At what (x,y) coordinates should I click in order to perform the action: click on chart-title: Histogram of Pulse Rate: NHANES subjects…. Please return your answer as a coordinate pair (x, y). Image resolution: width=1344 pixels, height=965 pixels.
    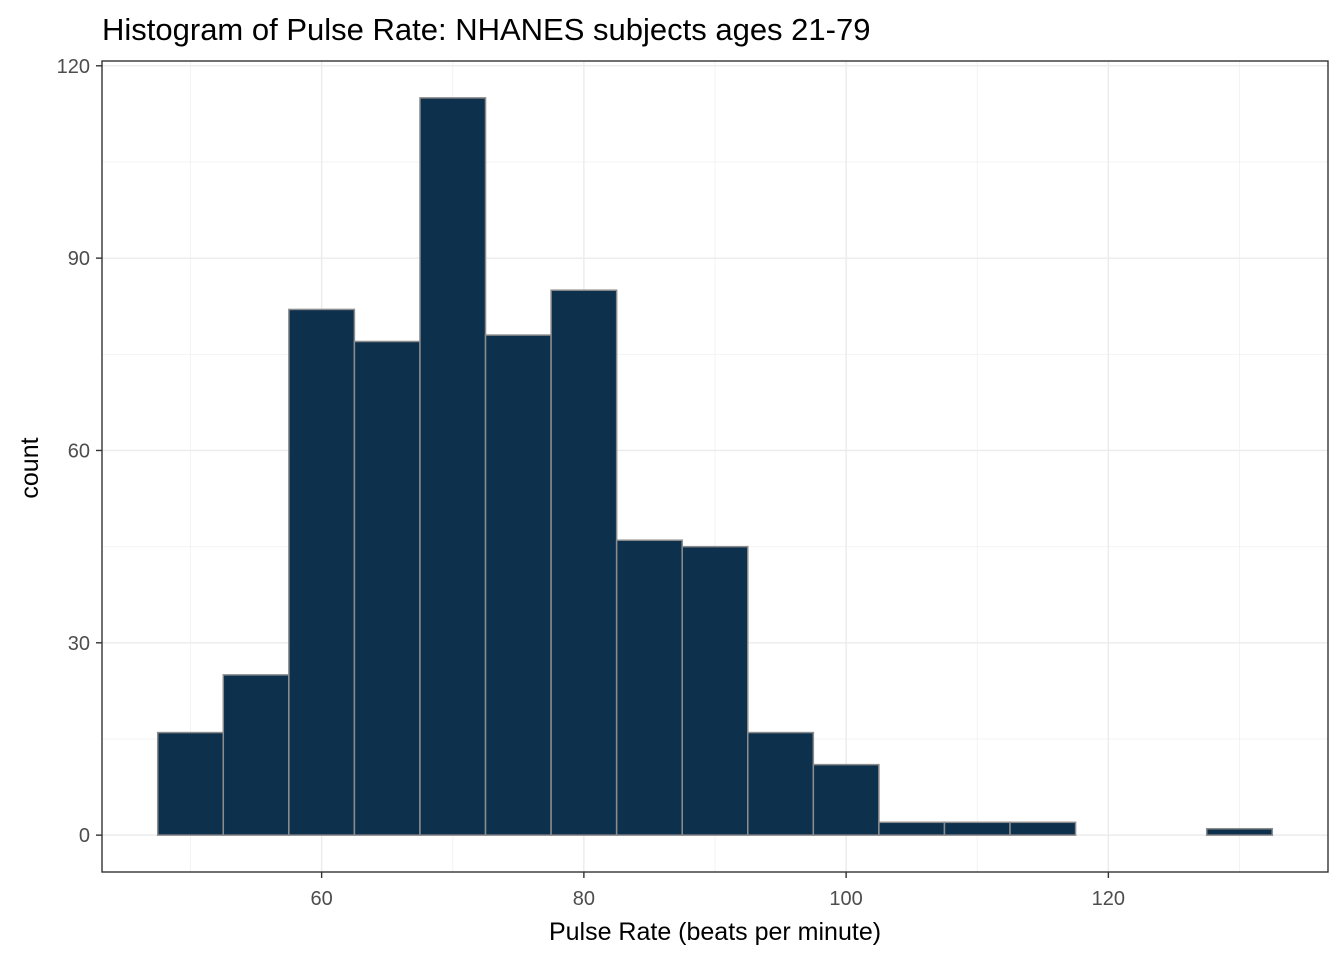
    Looking at the image, I should click on (486, 29).